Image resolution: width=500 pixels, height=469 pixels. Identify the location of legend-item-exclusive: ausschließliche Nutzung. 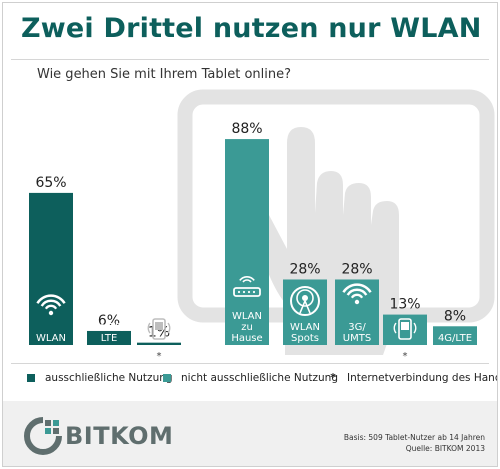
(100, 378).